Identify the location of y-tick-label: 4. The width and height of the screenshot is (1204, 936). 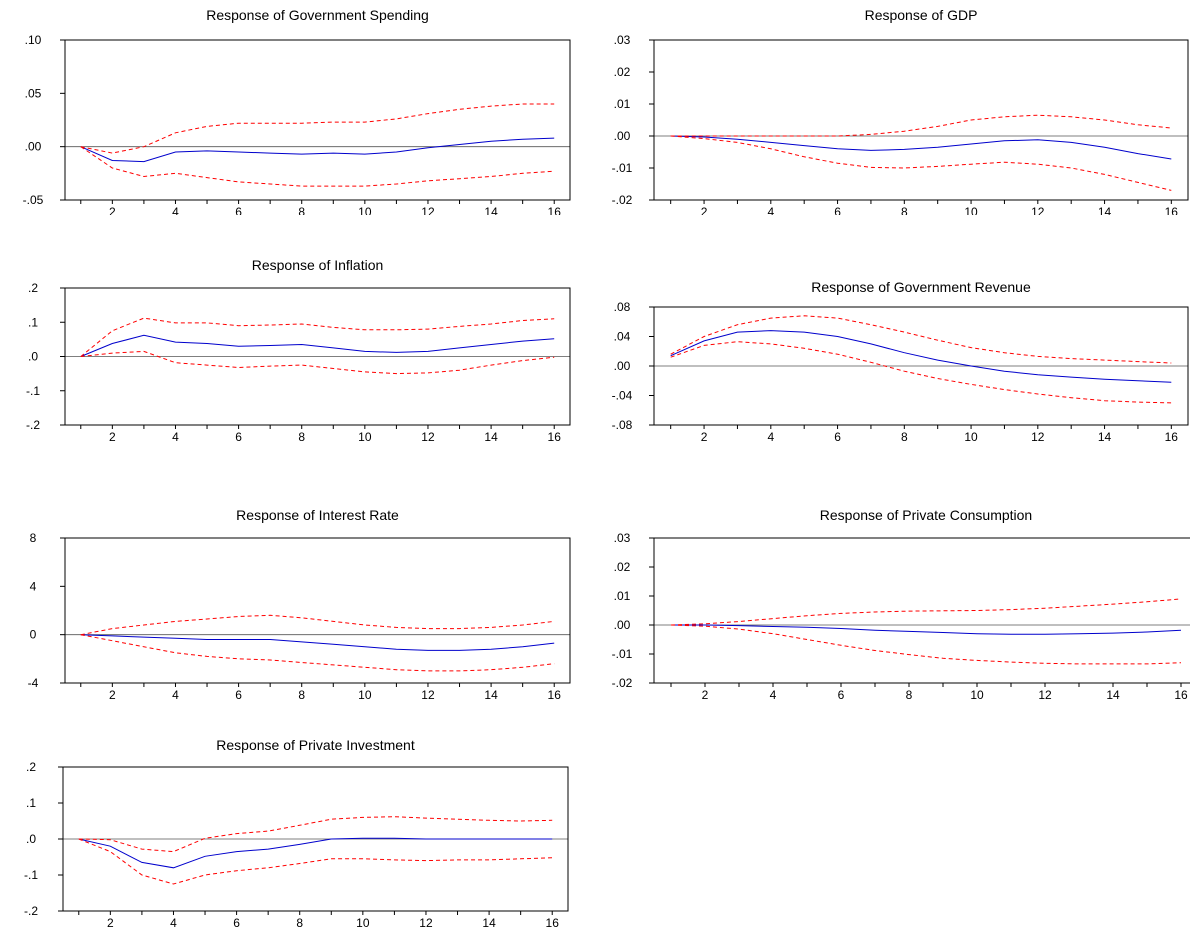
(33, 586).